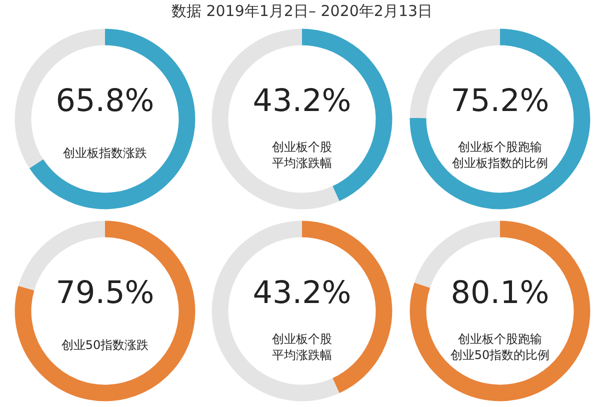 The width and height of the screenshot is (604, 407). Describe the element at coordinates (105, 101) in the screenshot. I see `data-label: 65.8%` at that location.